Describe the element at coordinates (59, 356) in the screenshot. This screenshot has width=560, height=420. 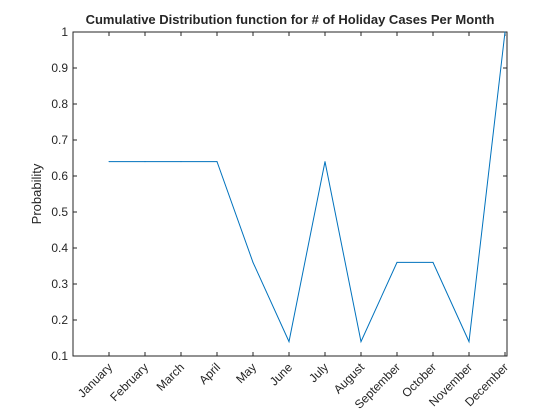
I see `y-tick-label: 0.1` at that location.